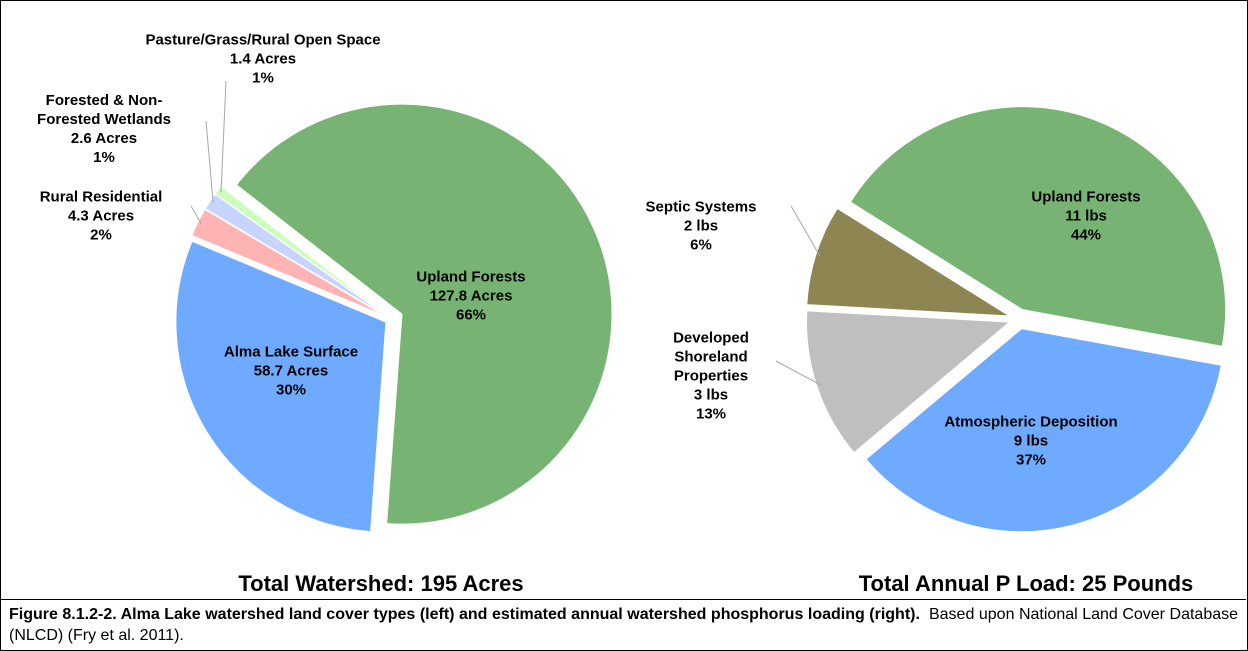 The width and height of the screenshot is (1248, 651). Describe the element at coordinates (1026, 583) in the screenshot. I see `chart-total: Total Annual P Load: 25 Pounds` at that location.